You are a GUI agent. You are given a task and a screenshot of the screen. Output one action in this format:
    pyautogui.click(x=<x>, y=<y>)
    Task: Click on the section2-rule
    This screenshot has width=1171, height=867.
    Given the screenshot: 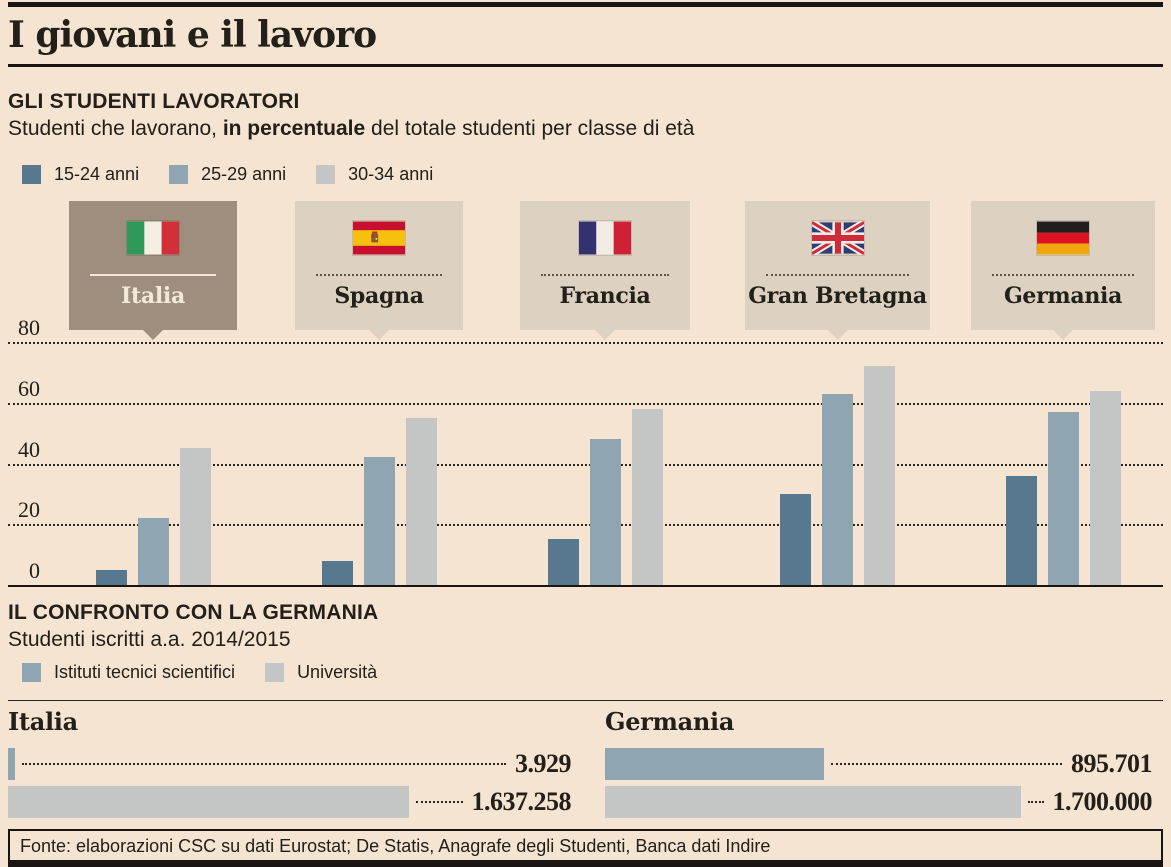 What is the action you would take?
    pyautogui.click(x=585, y=700)
    